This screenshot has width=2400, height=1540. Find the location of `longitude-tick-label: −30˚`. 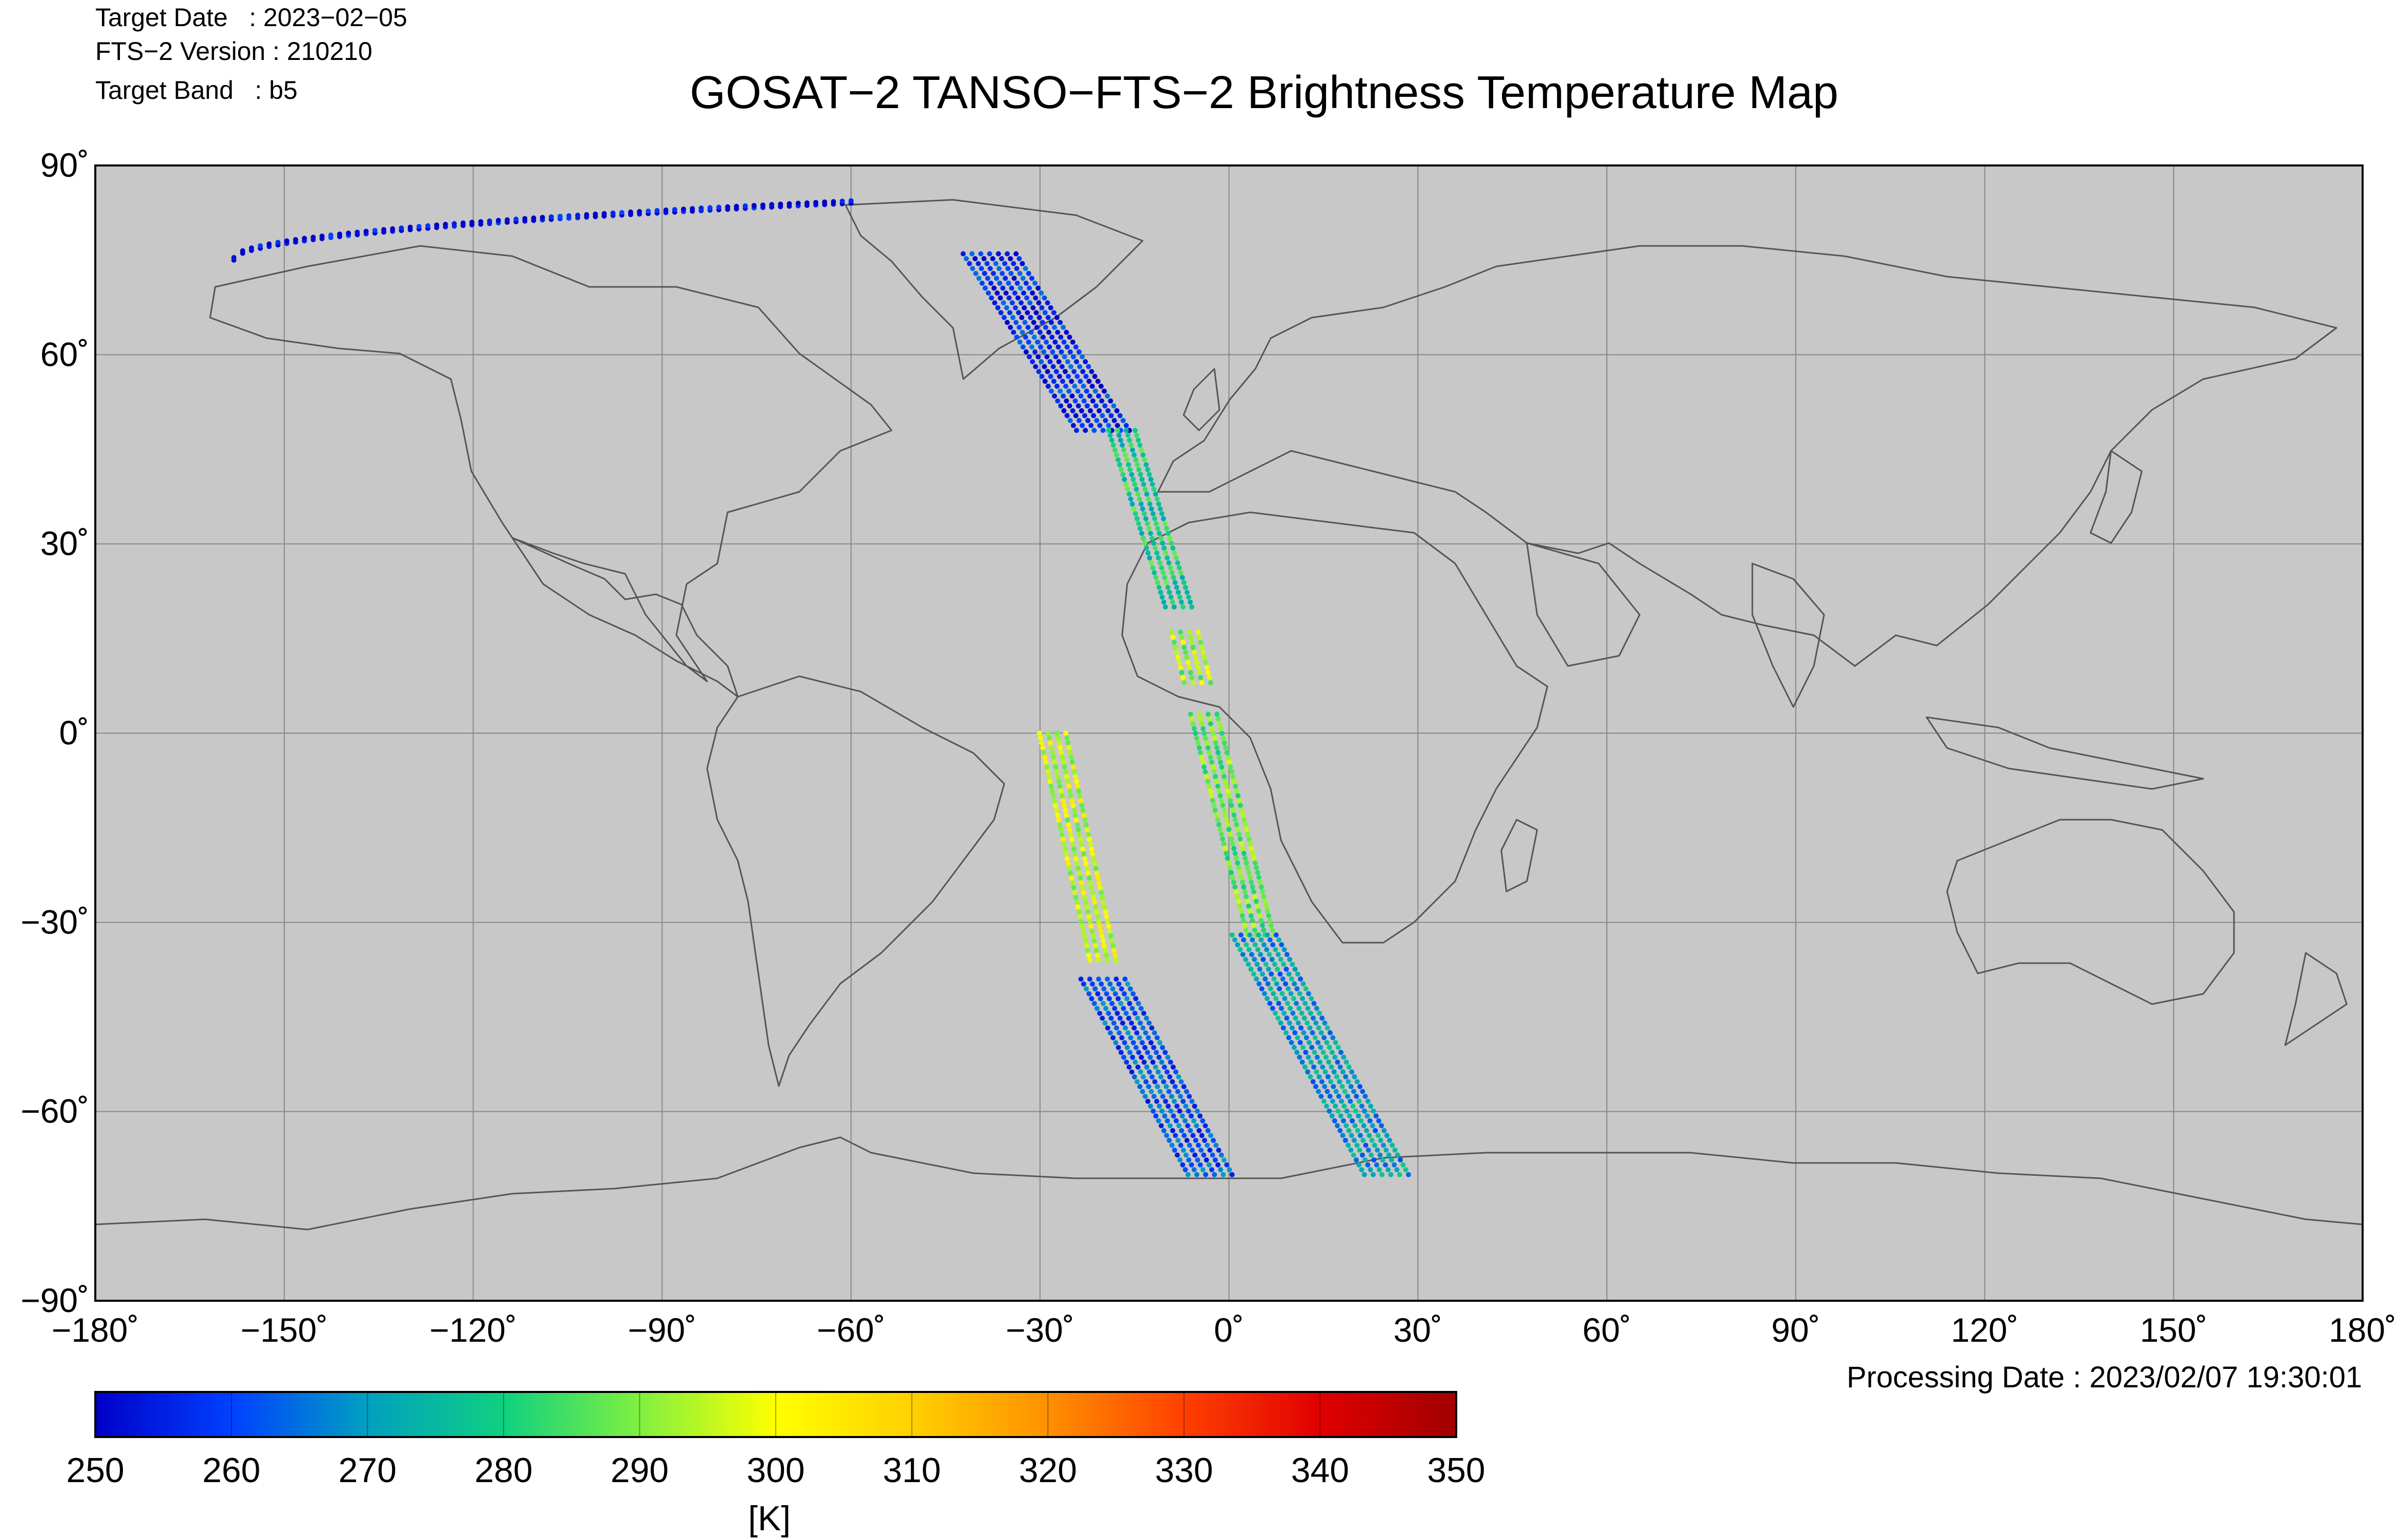

longitude-tick-label: −30˚ is located at coordinates (1040, 1330).